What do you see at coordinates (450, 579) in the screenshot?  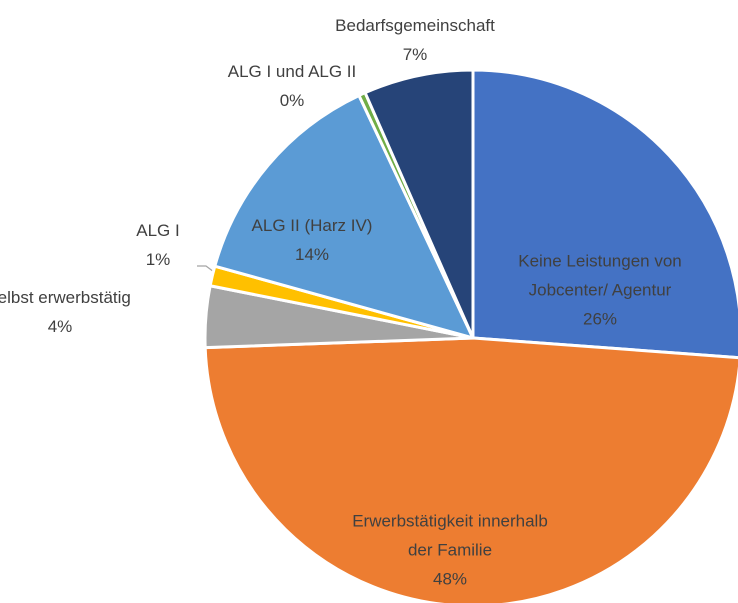 I see `value-label: 48%` at bounding box center [450, 579].